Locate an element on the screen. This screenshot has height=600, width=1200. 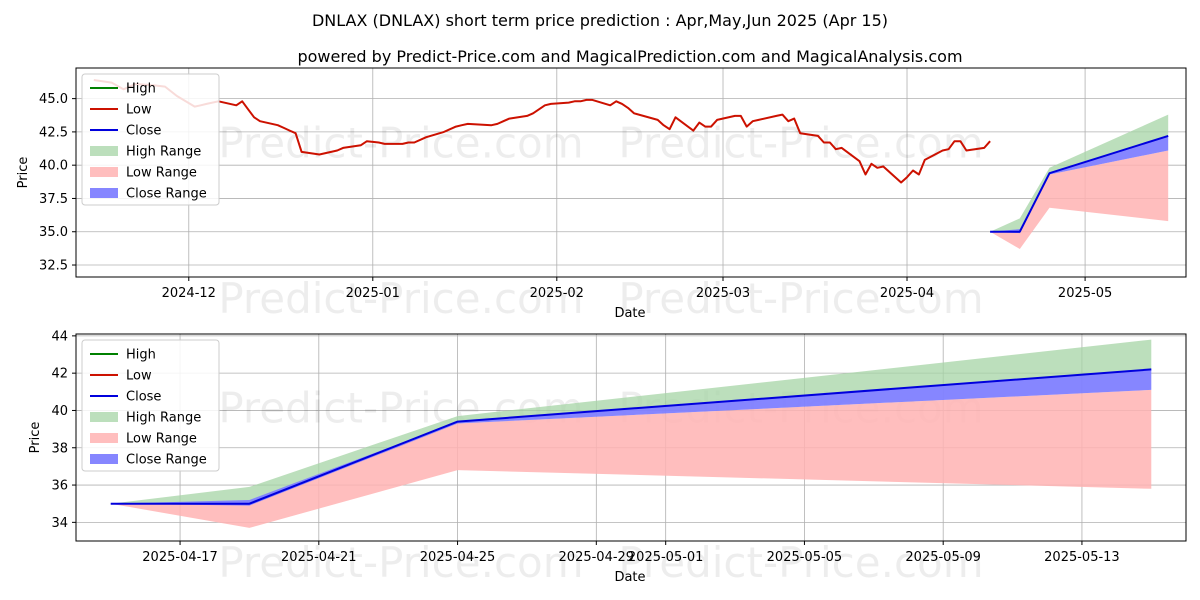
x-tick-label: 2025-04-17 is located at coordinates (180, 557).